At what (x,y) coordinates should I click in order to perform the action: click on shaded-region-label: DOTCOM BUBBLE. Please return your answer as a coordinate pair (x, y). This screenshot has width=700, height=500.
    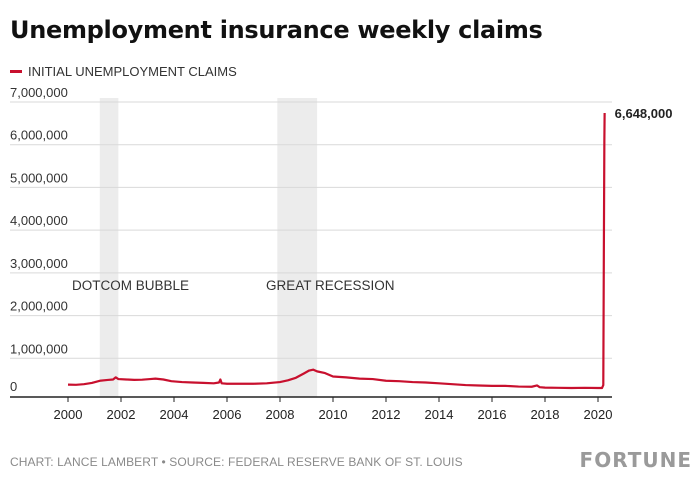
    Looking at the image, I should click on (130, 285).